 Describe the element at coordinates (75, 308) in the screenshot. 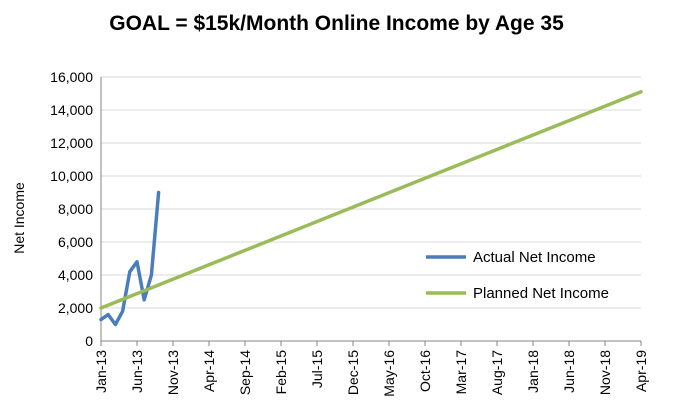

I see `y-tick-label: 2,000` at that location.